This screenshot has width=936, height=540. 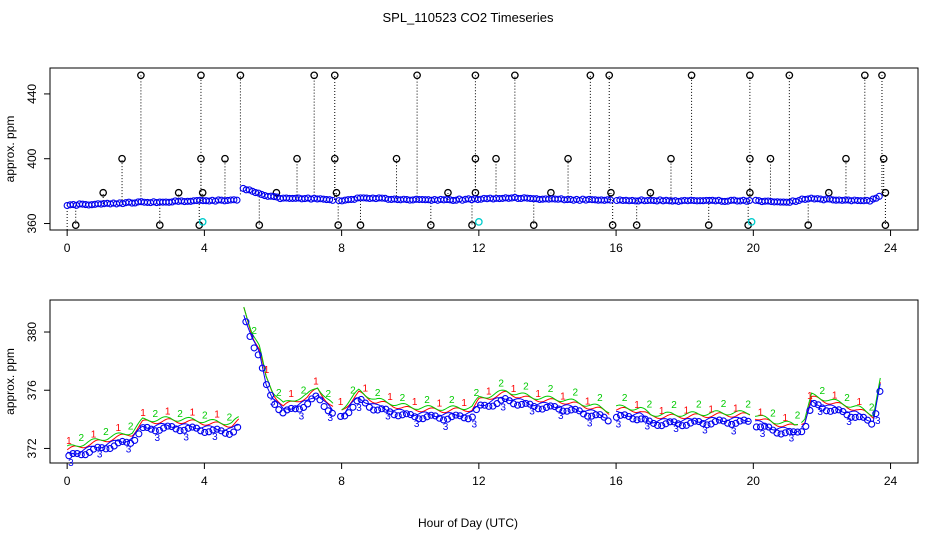 What do you see at coordinates (616, 248) in the screenshot?
I see `top-x-tick-label: 16` at bounding box center [616, 248].